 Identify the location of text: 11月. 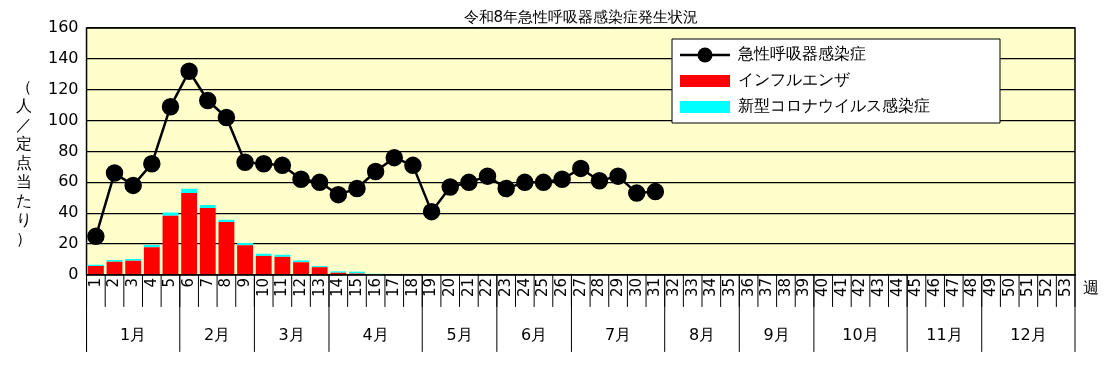
(944, 335).